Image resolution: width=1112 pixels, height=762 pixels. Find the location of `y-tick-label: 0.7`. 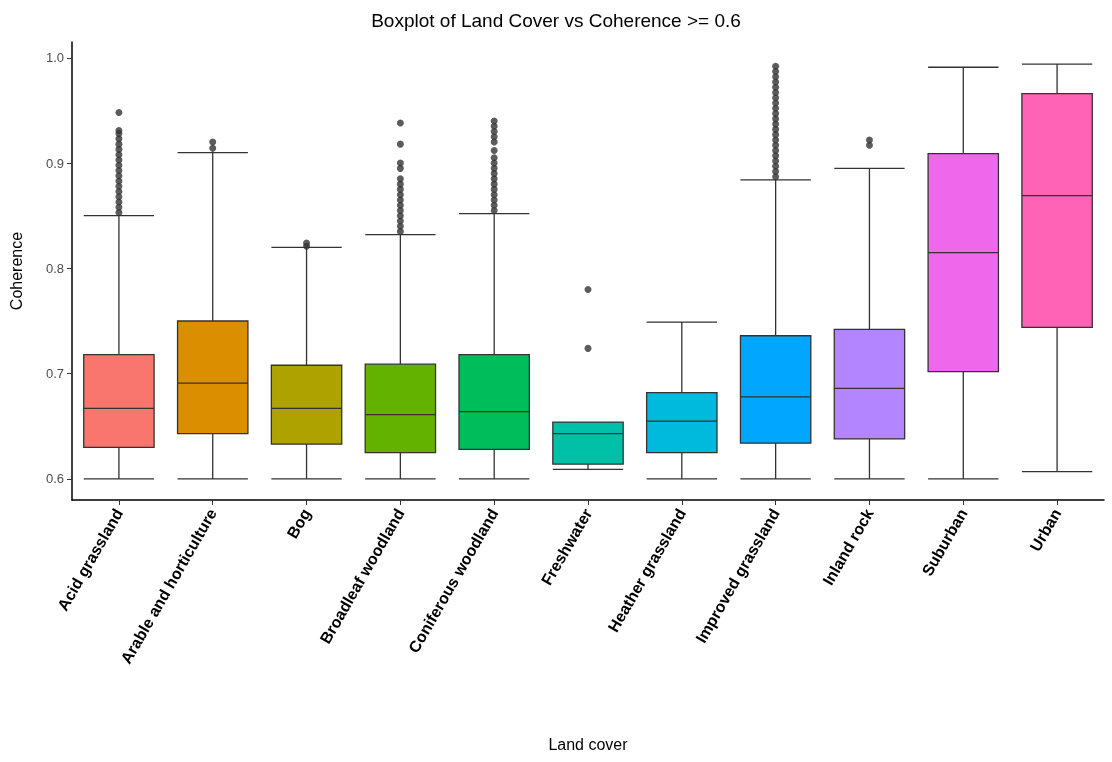

y-tick-label: 0.7 is located at coordinates (54, 374).